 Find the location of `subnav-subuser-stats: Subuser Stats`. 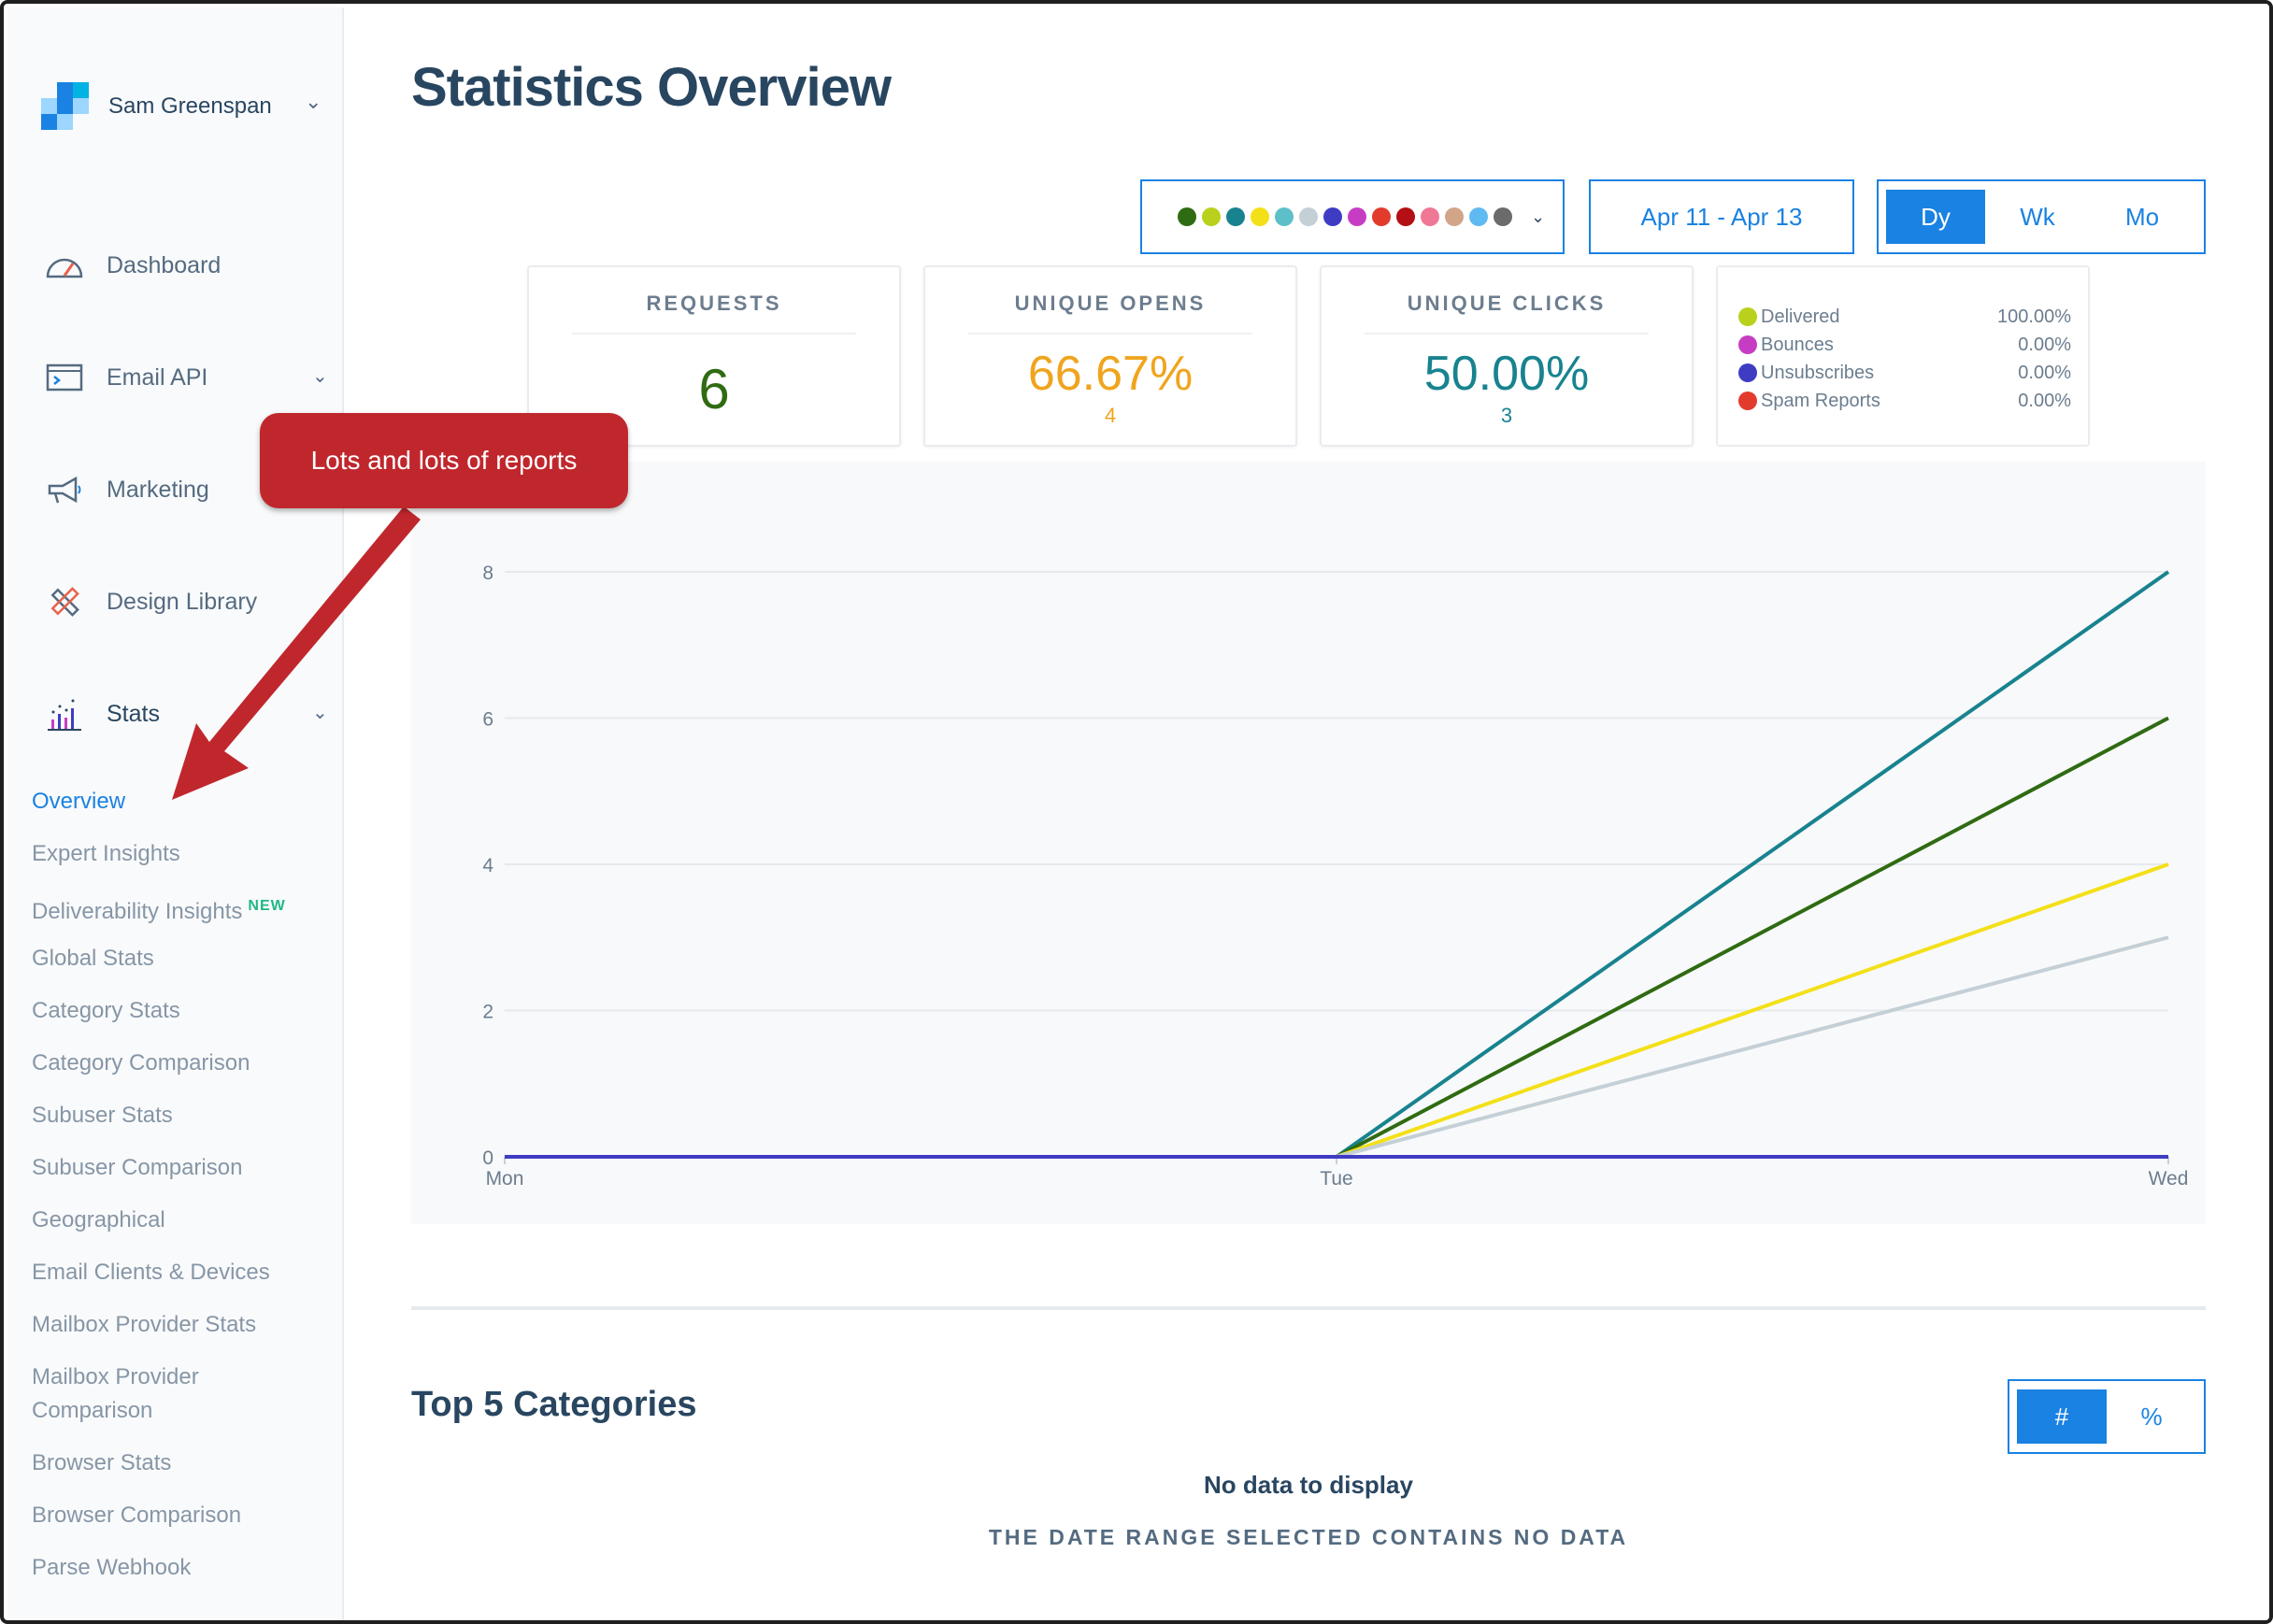

subnav-subuser-stats: Subuser Stats is located at coordinates (102, 1115).